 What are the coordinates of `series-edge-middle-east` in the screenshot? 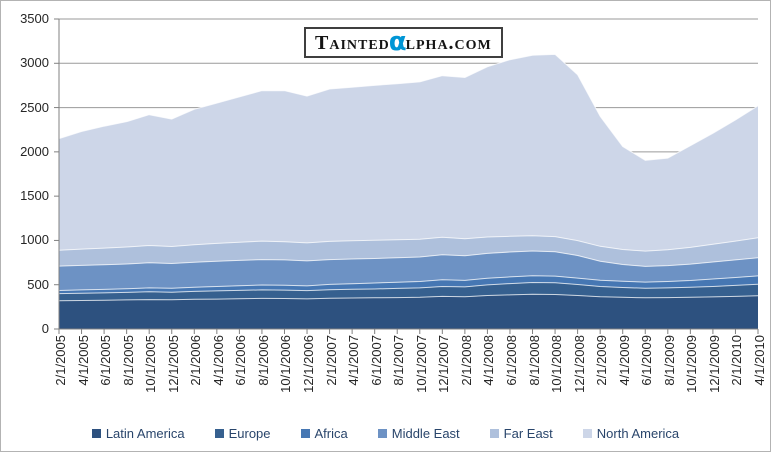 It's located at (408, 258).